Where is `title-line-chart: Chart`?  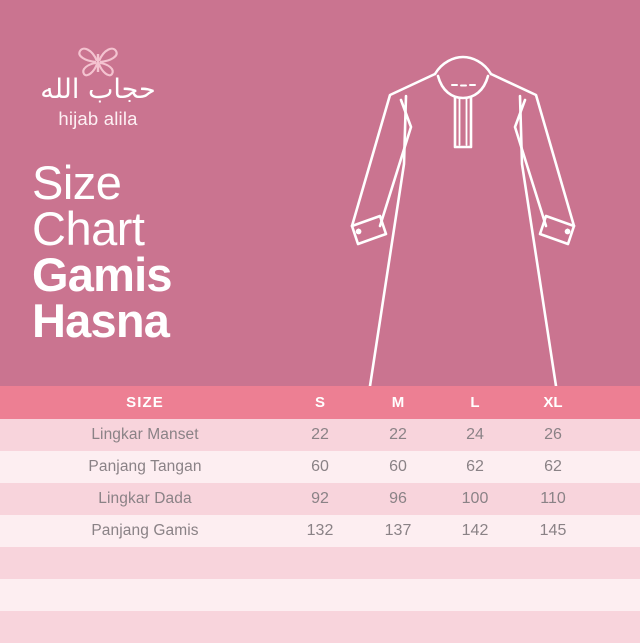 title-line-chart: Chart is located at coordinates (88, 229).